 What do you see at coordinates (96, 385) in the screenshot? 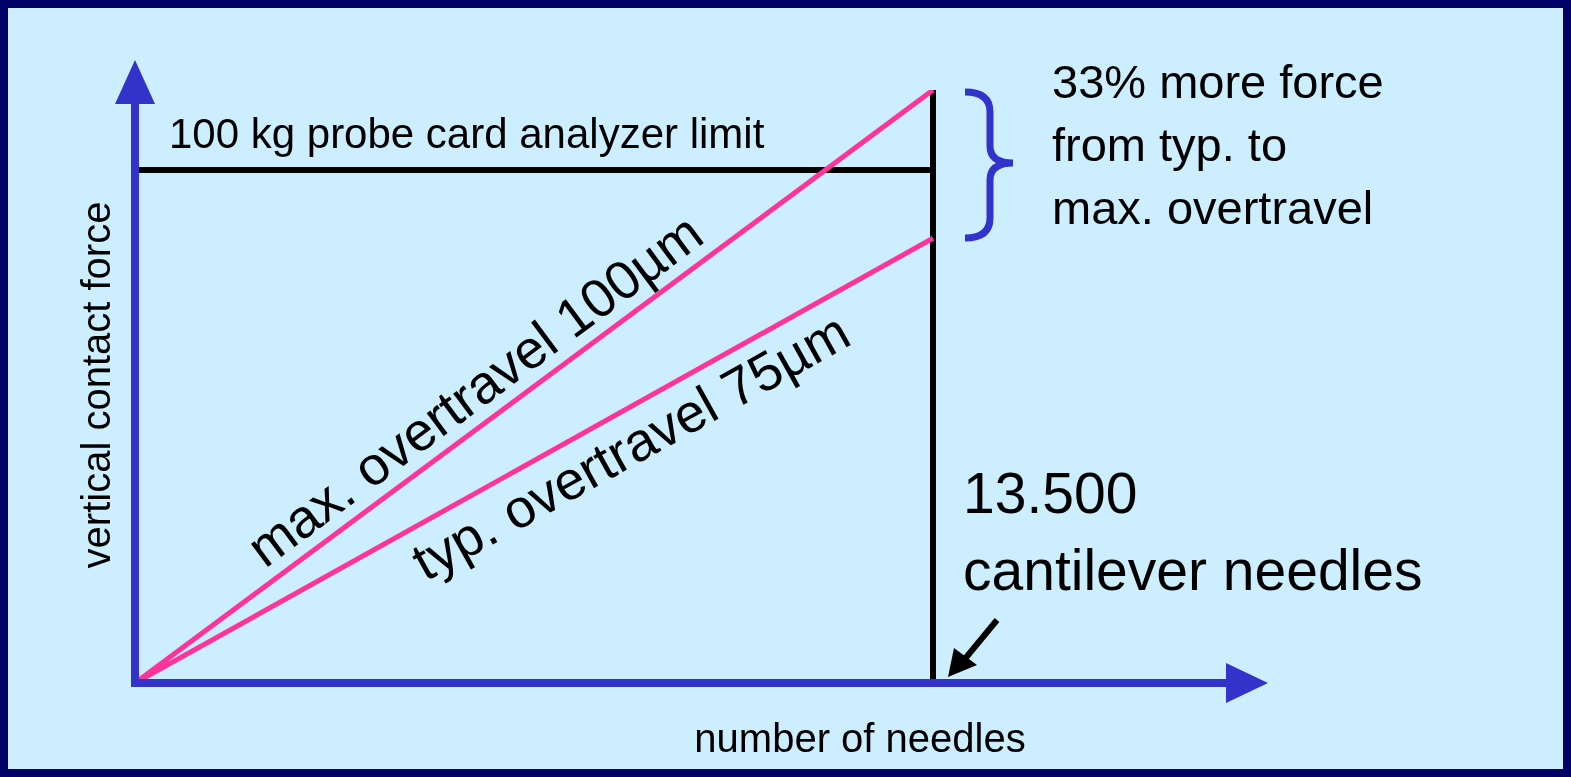
I see `y-axis-title: vertical contact force` at bounding box center [96, 385].